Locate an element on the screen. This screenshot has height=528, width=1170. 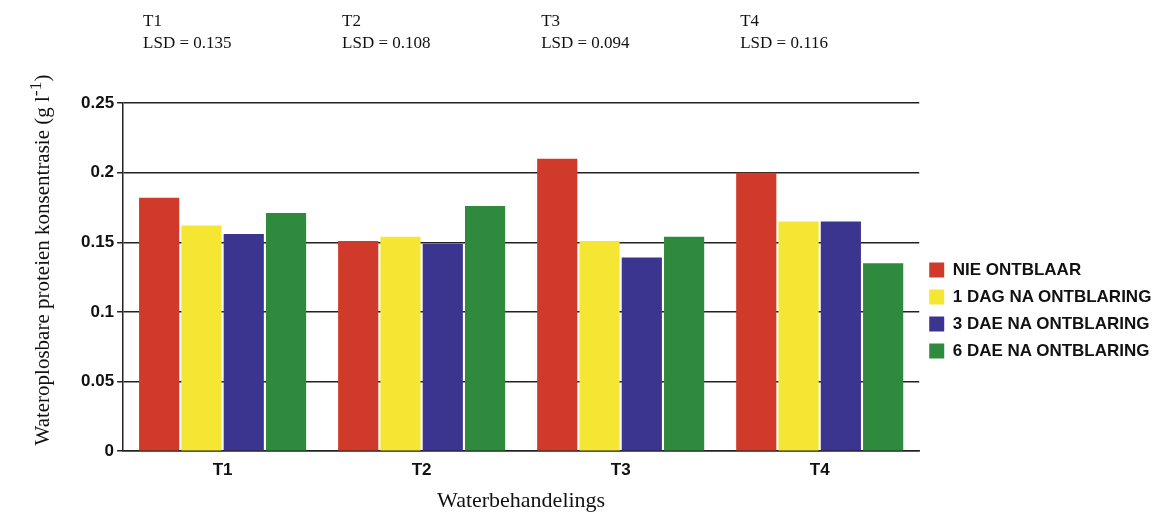
x-tick-label: T2 is located at coordinates (421, 470).